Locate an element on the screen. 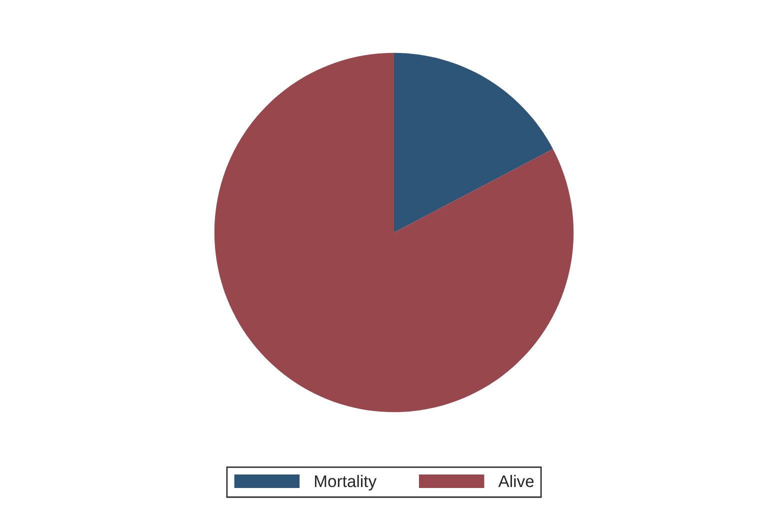 The width and height of the screenshot is (768, 508). legend-label: Alive is located at coordinates (516, 481).